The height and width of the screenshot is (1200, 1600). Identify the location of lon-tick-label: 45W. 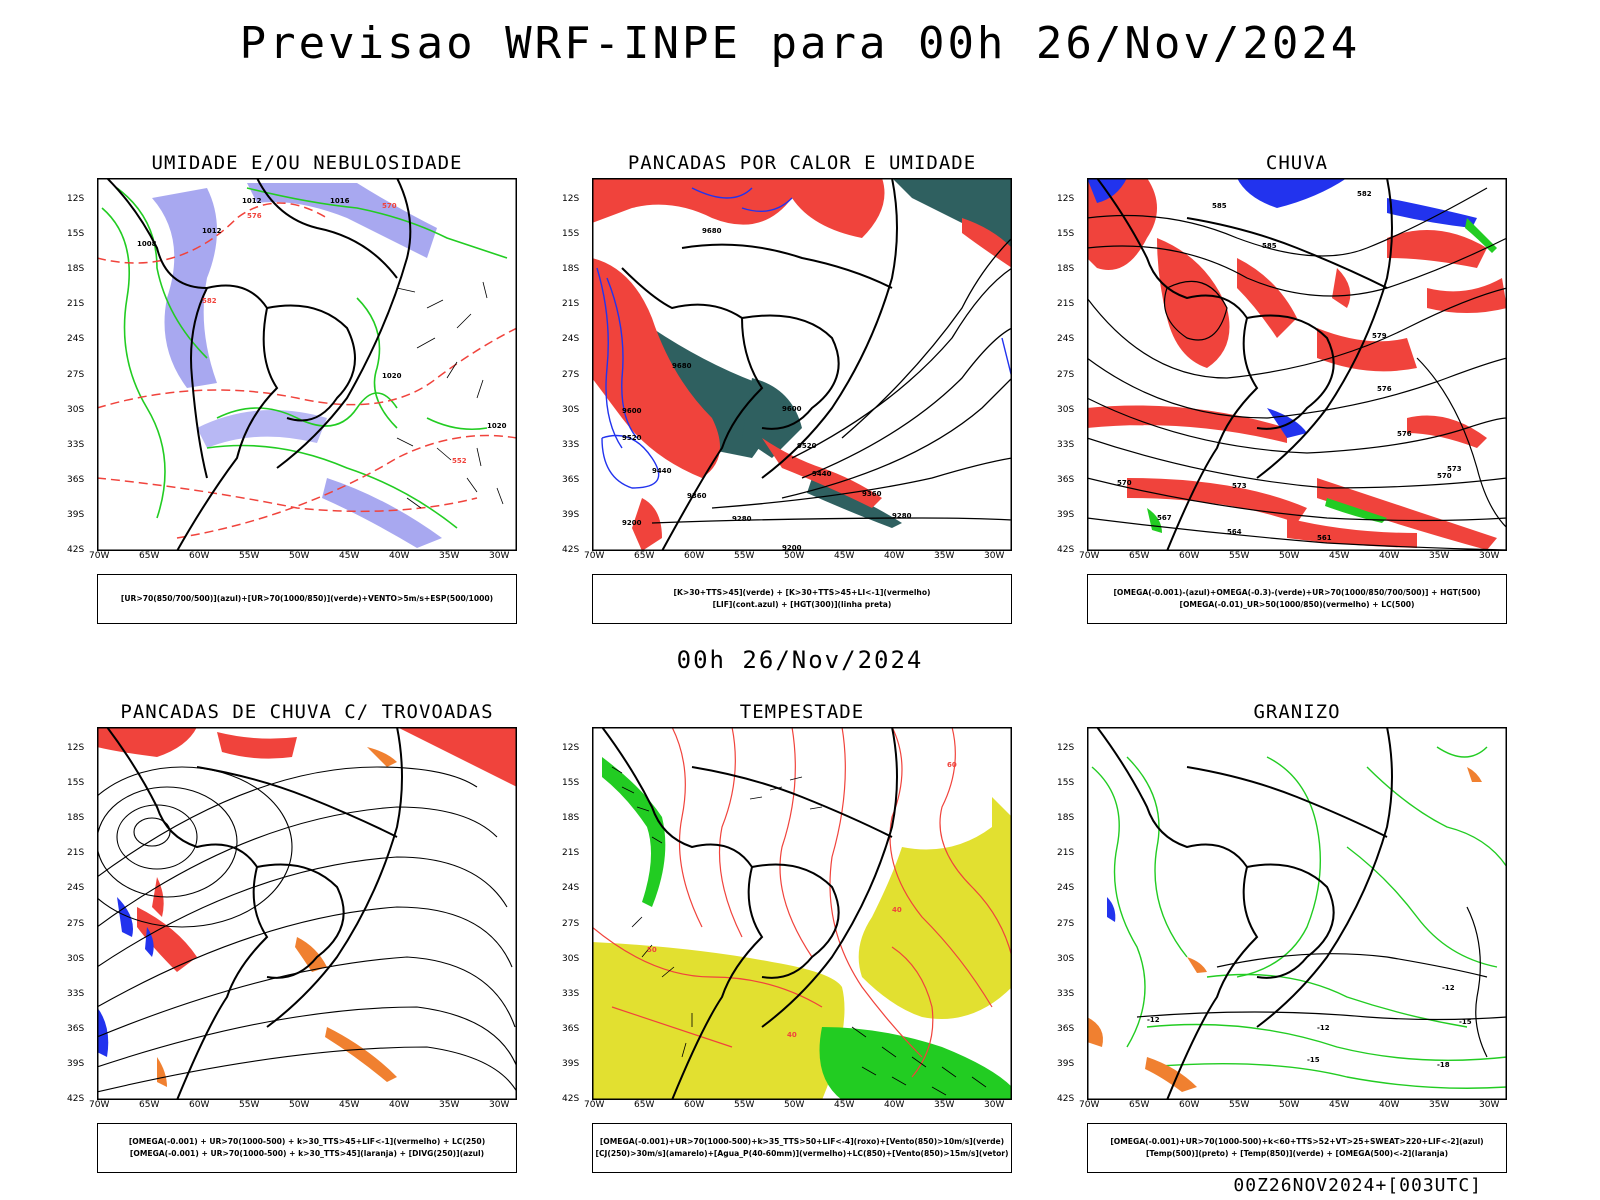
(844, 1105).